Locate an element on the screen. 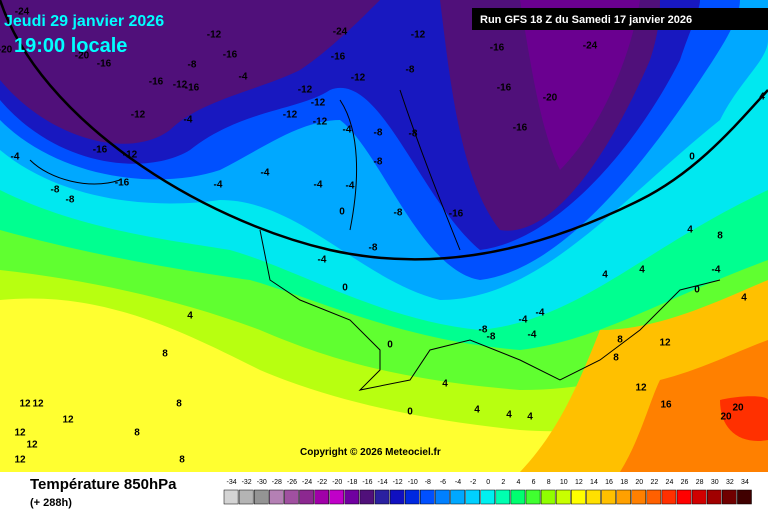 The width and height of the screenshot is (768, 517). scale-label: 14 is located at coordinates (594, 482).